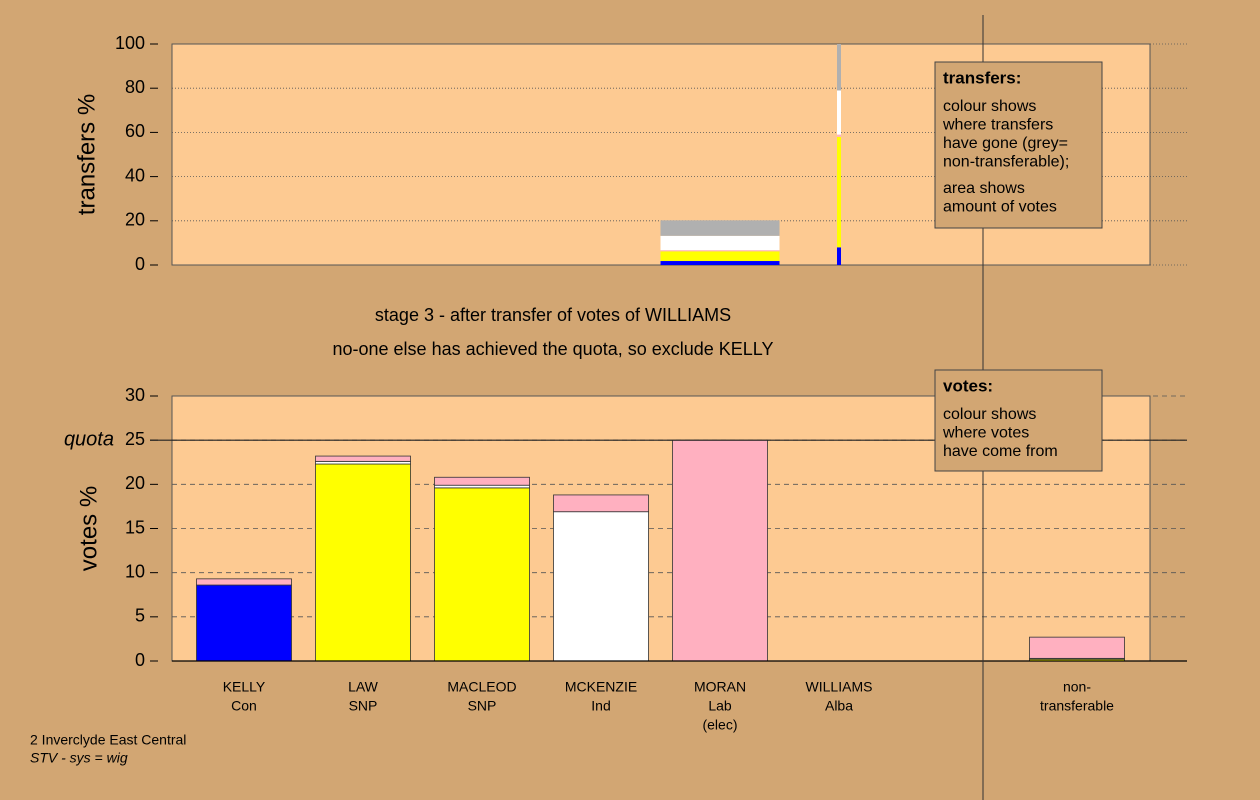 The image size is (1260, 800). I want to click on footer: STV - sys = wig, so click(79, 758).